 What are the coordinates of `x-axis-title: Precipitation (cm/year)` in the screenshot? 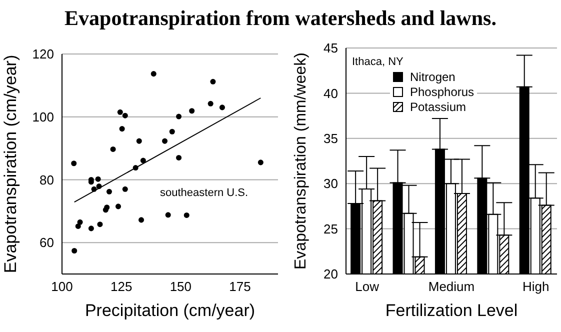 It's located at (170, 310).